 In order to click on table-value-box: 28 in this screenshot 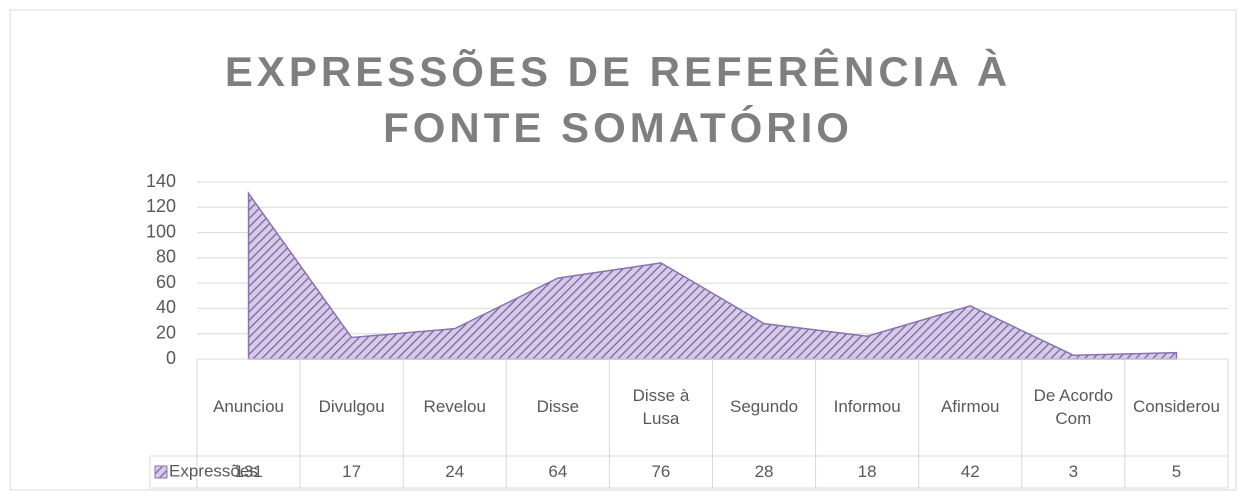, I will do `click(764, 471)`.